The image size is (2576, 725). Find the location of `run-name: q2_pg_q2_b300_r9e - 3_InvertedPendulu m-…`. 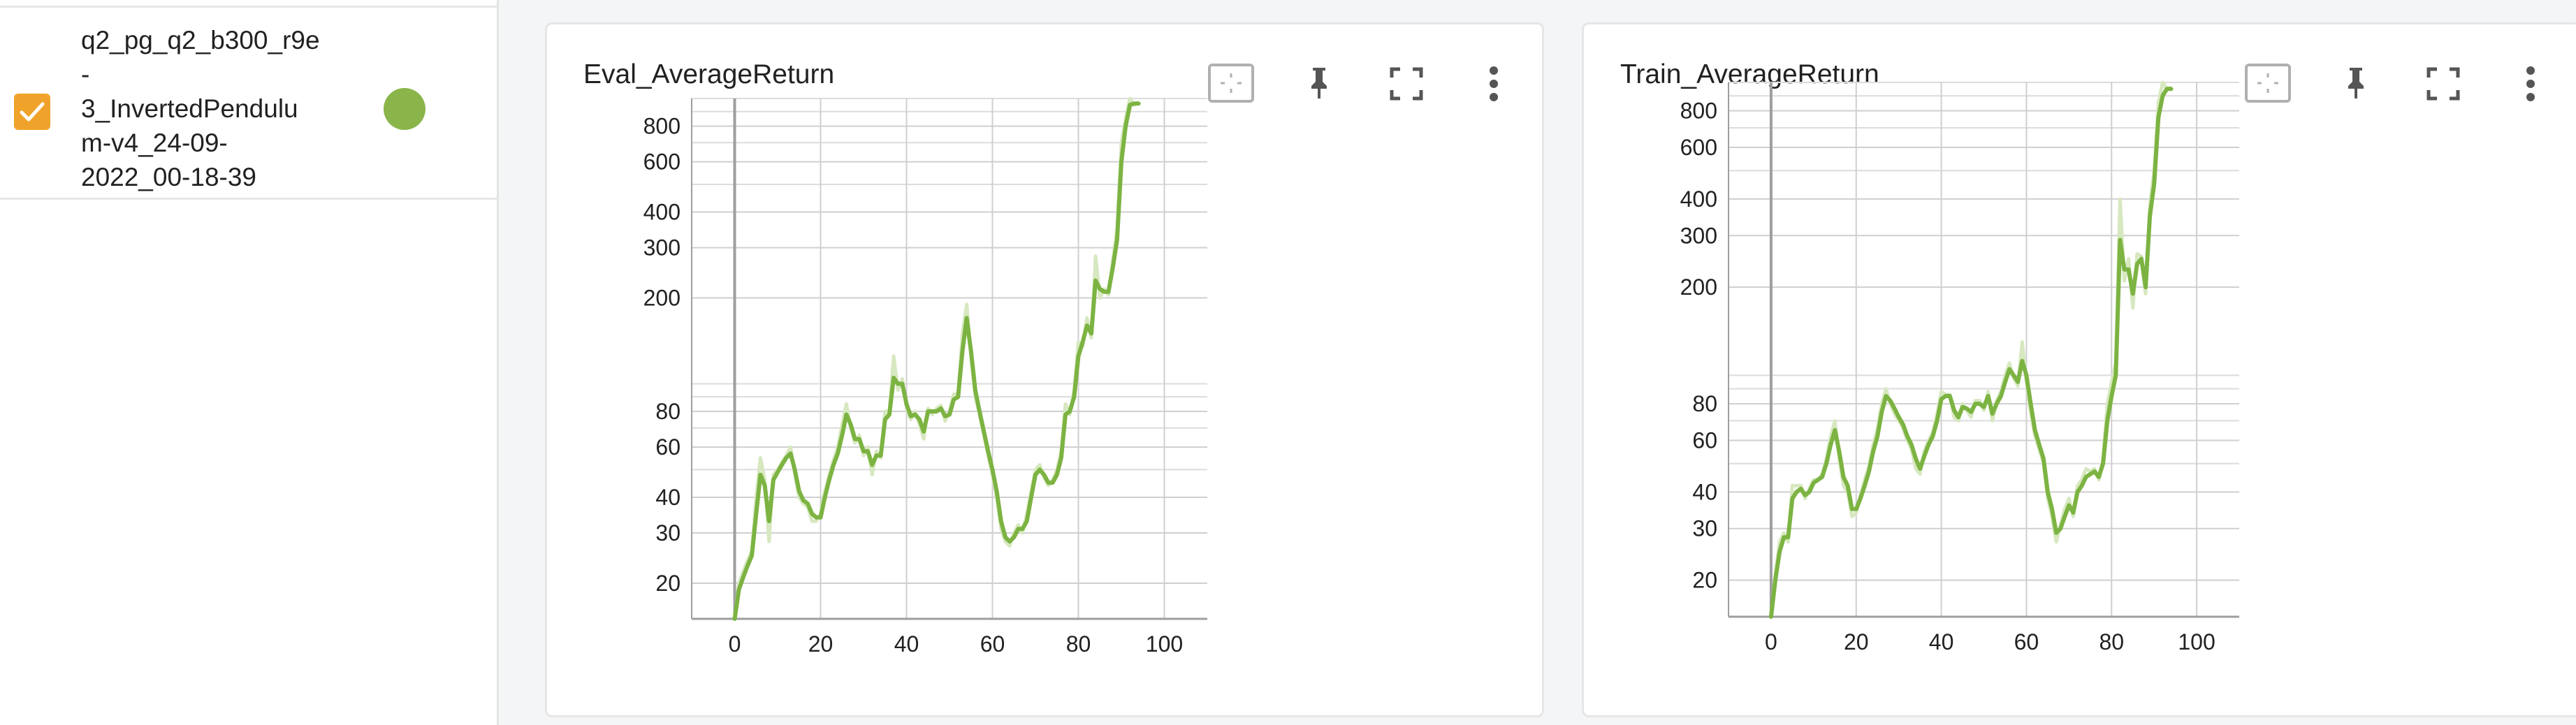

run-name: q2_pg_q2_b300_r9e - 3_InvertedPendulu m-… is located at coordinates (214, 109).